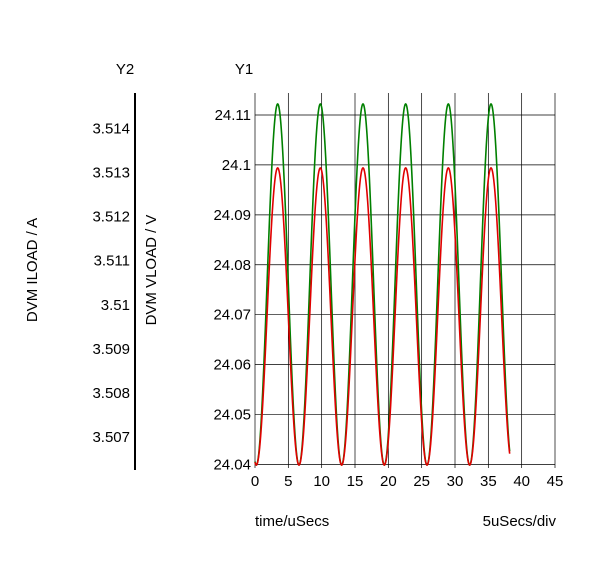 The image size is (600, 563). Describe the element at coordinates (232, 315) in the screenshot. I see `y1-tick-label: 24.07` at that location.